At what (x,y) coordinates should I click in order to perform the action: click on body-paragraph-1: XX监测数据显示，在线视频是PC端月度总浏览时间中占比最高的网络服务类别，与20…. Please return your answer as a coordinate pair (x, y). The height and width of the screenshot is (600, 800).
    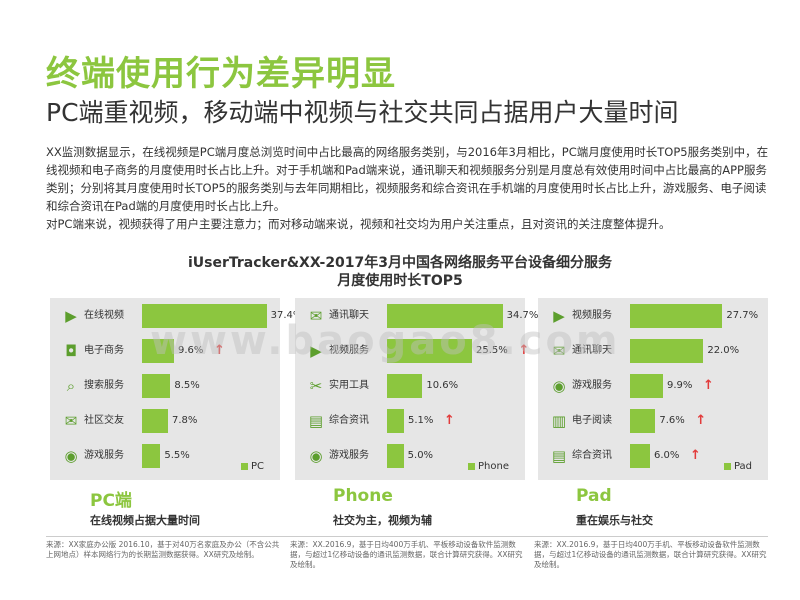
    Looking at the image, I should click on (407, 179).